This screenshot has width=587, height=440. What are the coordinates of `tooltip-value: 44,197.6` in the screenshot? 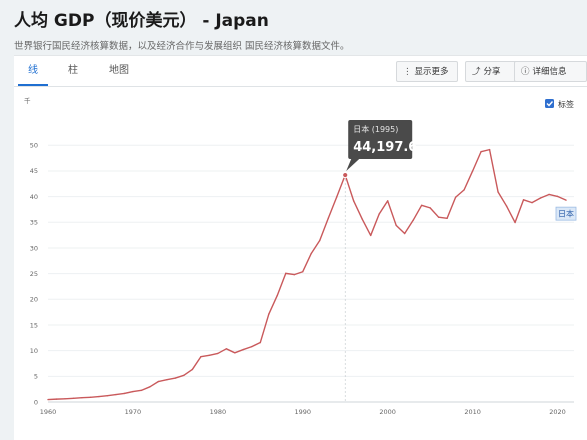 It's located at (385, 147).